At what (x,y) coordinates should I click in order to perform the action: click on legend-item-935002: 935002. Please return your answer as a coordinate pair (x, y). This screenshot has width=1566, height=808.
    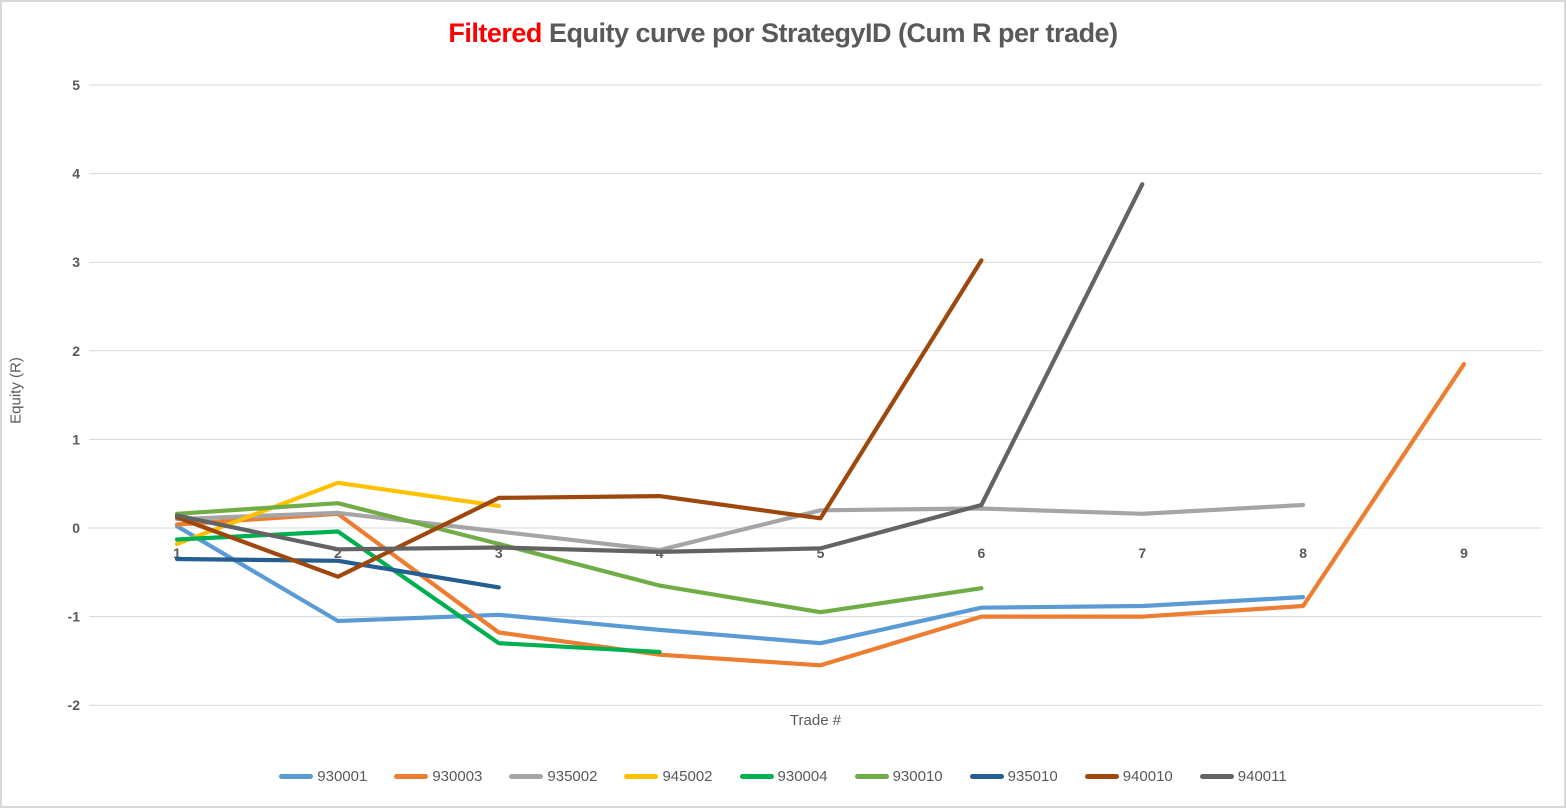
    Looking at the image, I should click on (553, 776).